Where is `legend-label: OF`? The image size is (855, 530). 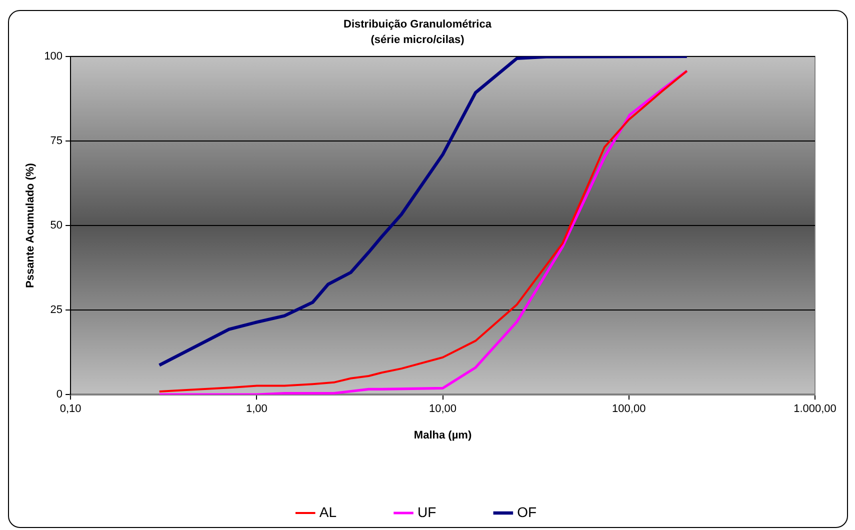 legend-label: OF is located at coordinates (527, 512).